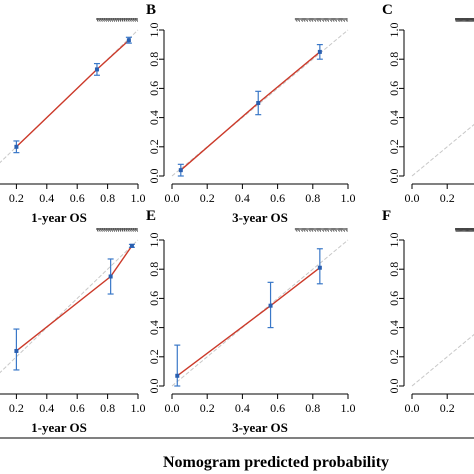 This screenshot has width=474, height=474. What do you see at coordinates (428, 103) in the screenshot?
I see `panel-c: C 0.0 0.2 0.0 0.2 0.4 0.6 0.8 1.0` at bounding box center [428, 103].